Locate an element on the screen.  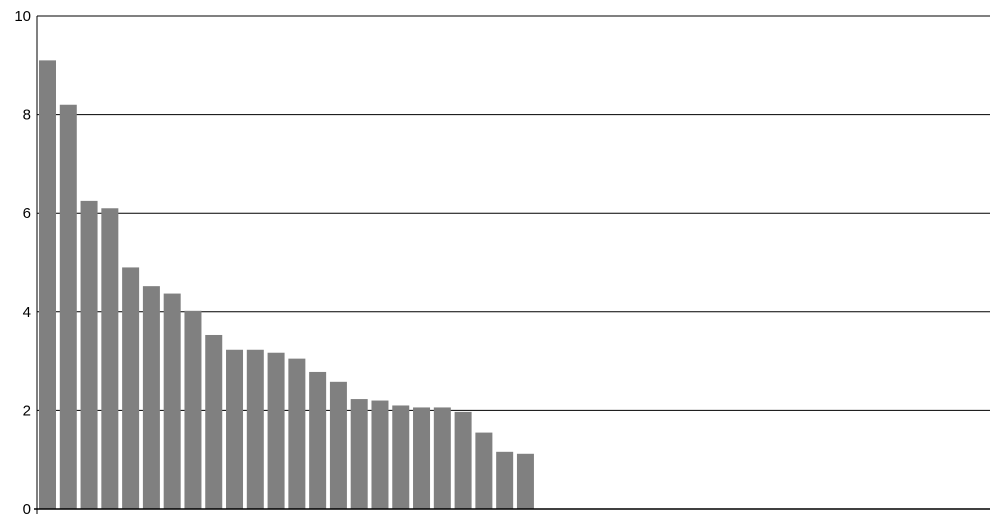
y-tick-label: 6 is located at coordinates (27, 213).